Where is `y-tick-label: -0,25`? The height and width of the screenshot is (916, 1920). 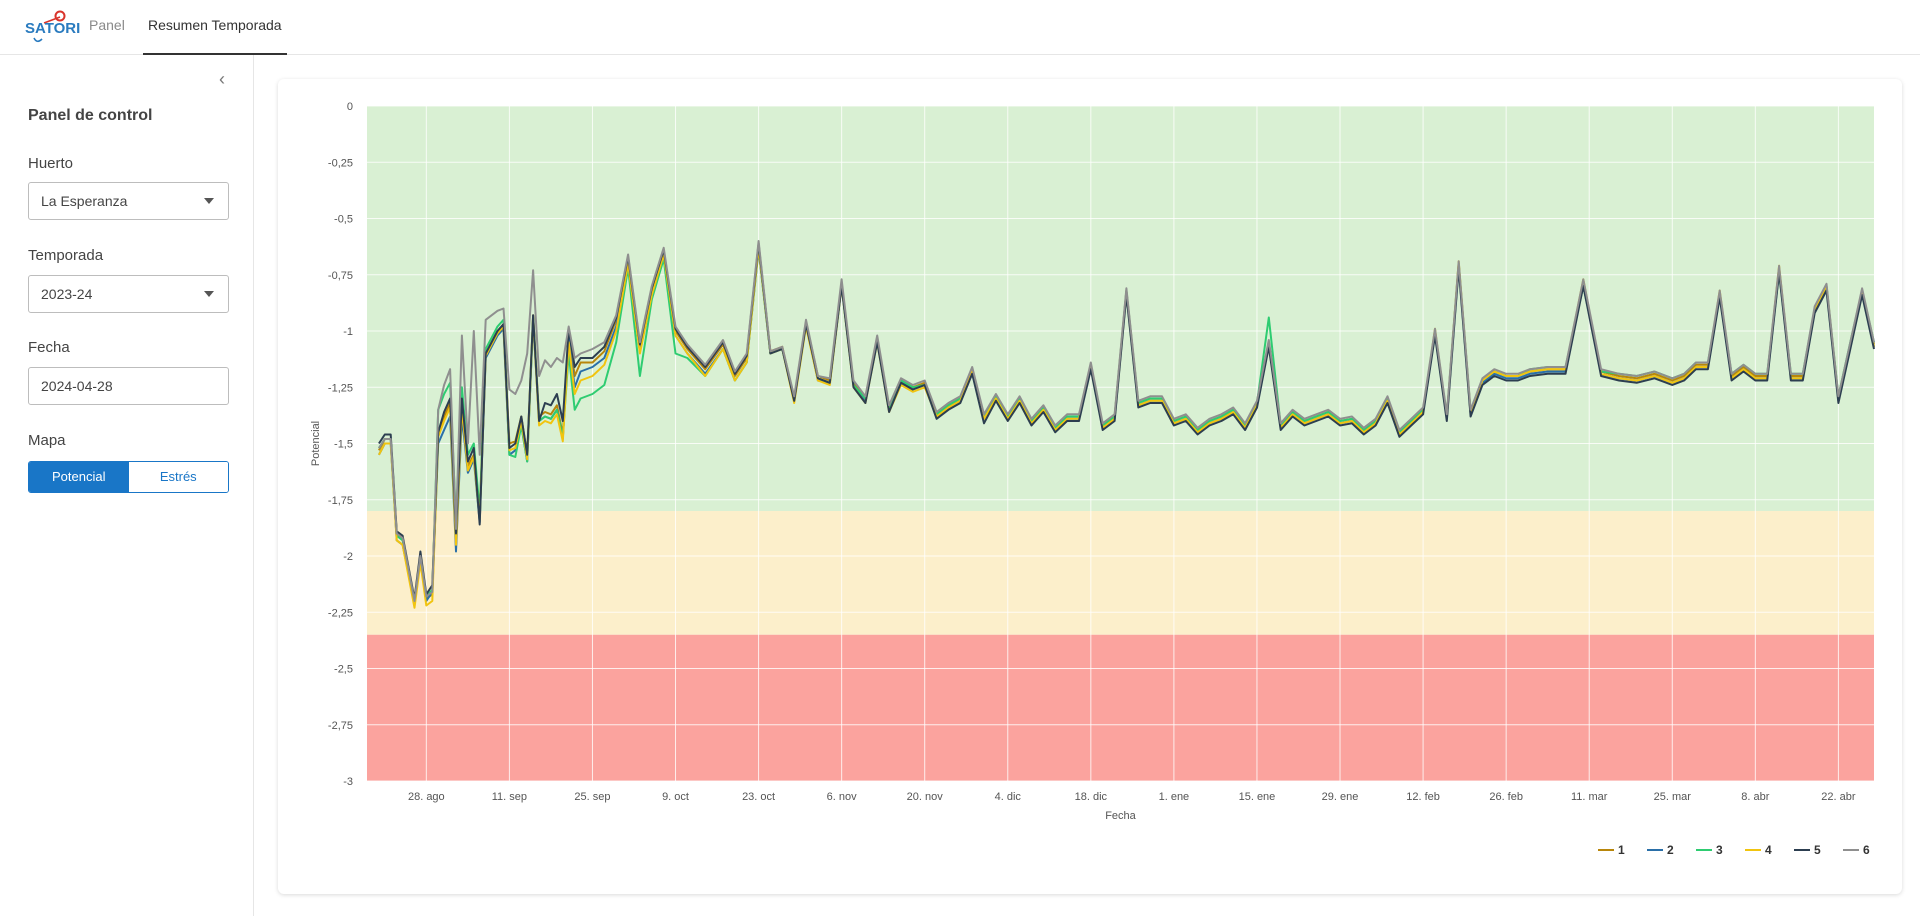 y-tick-label: -0,25 is located at coordinates (340, 163).